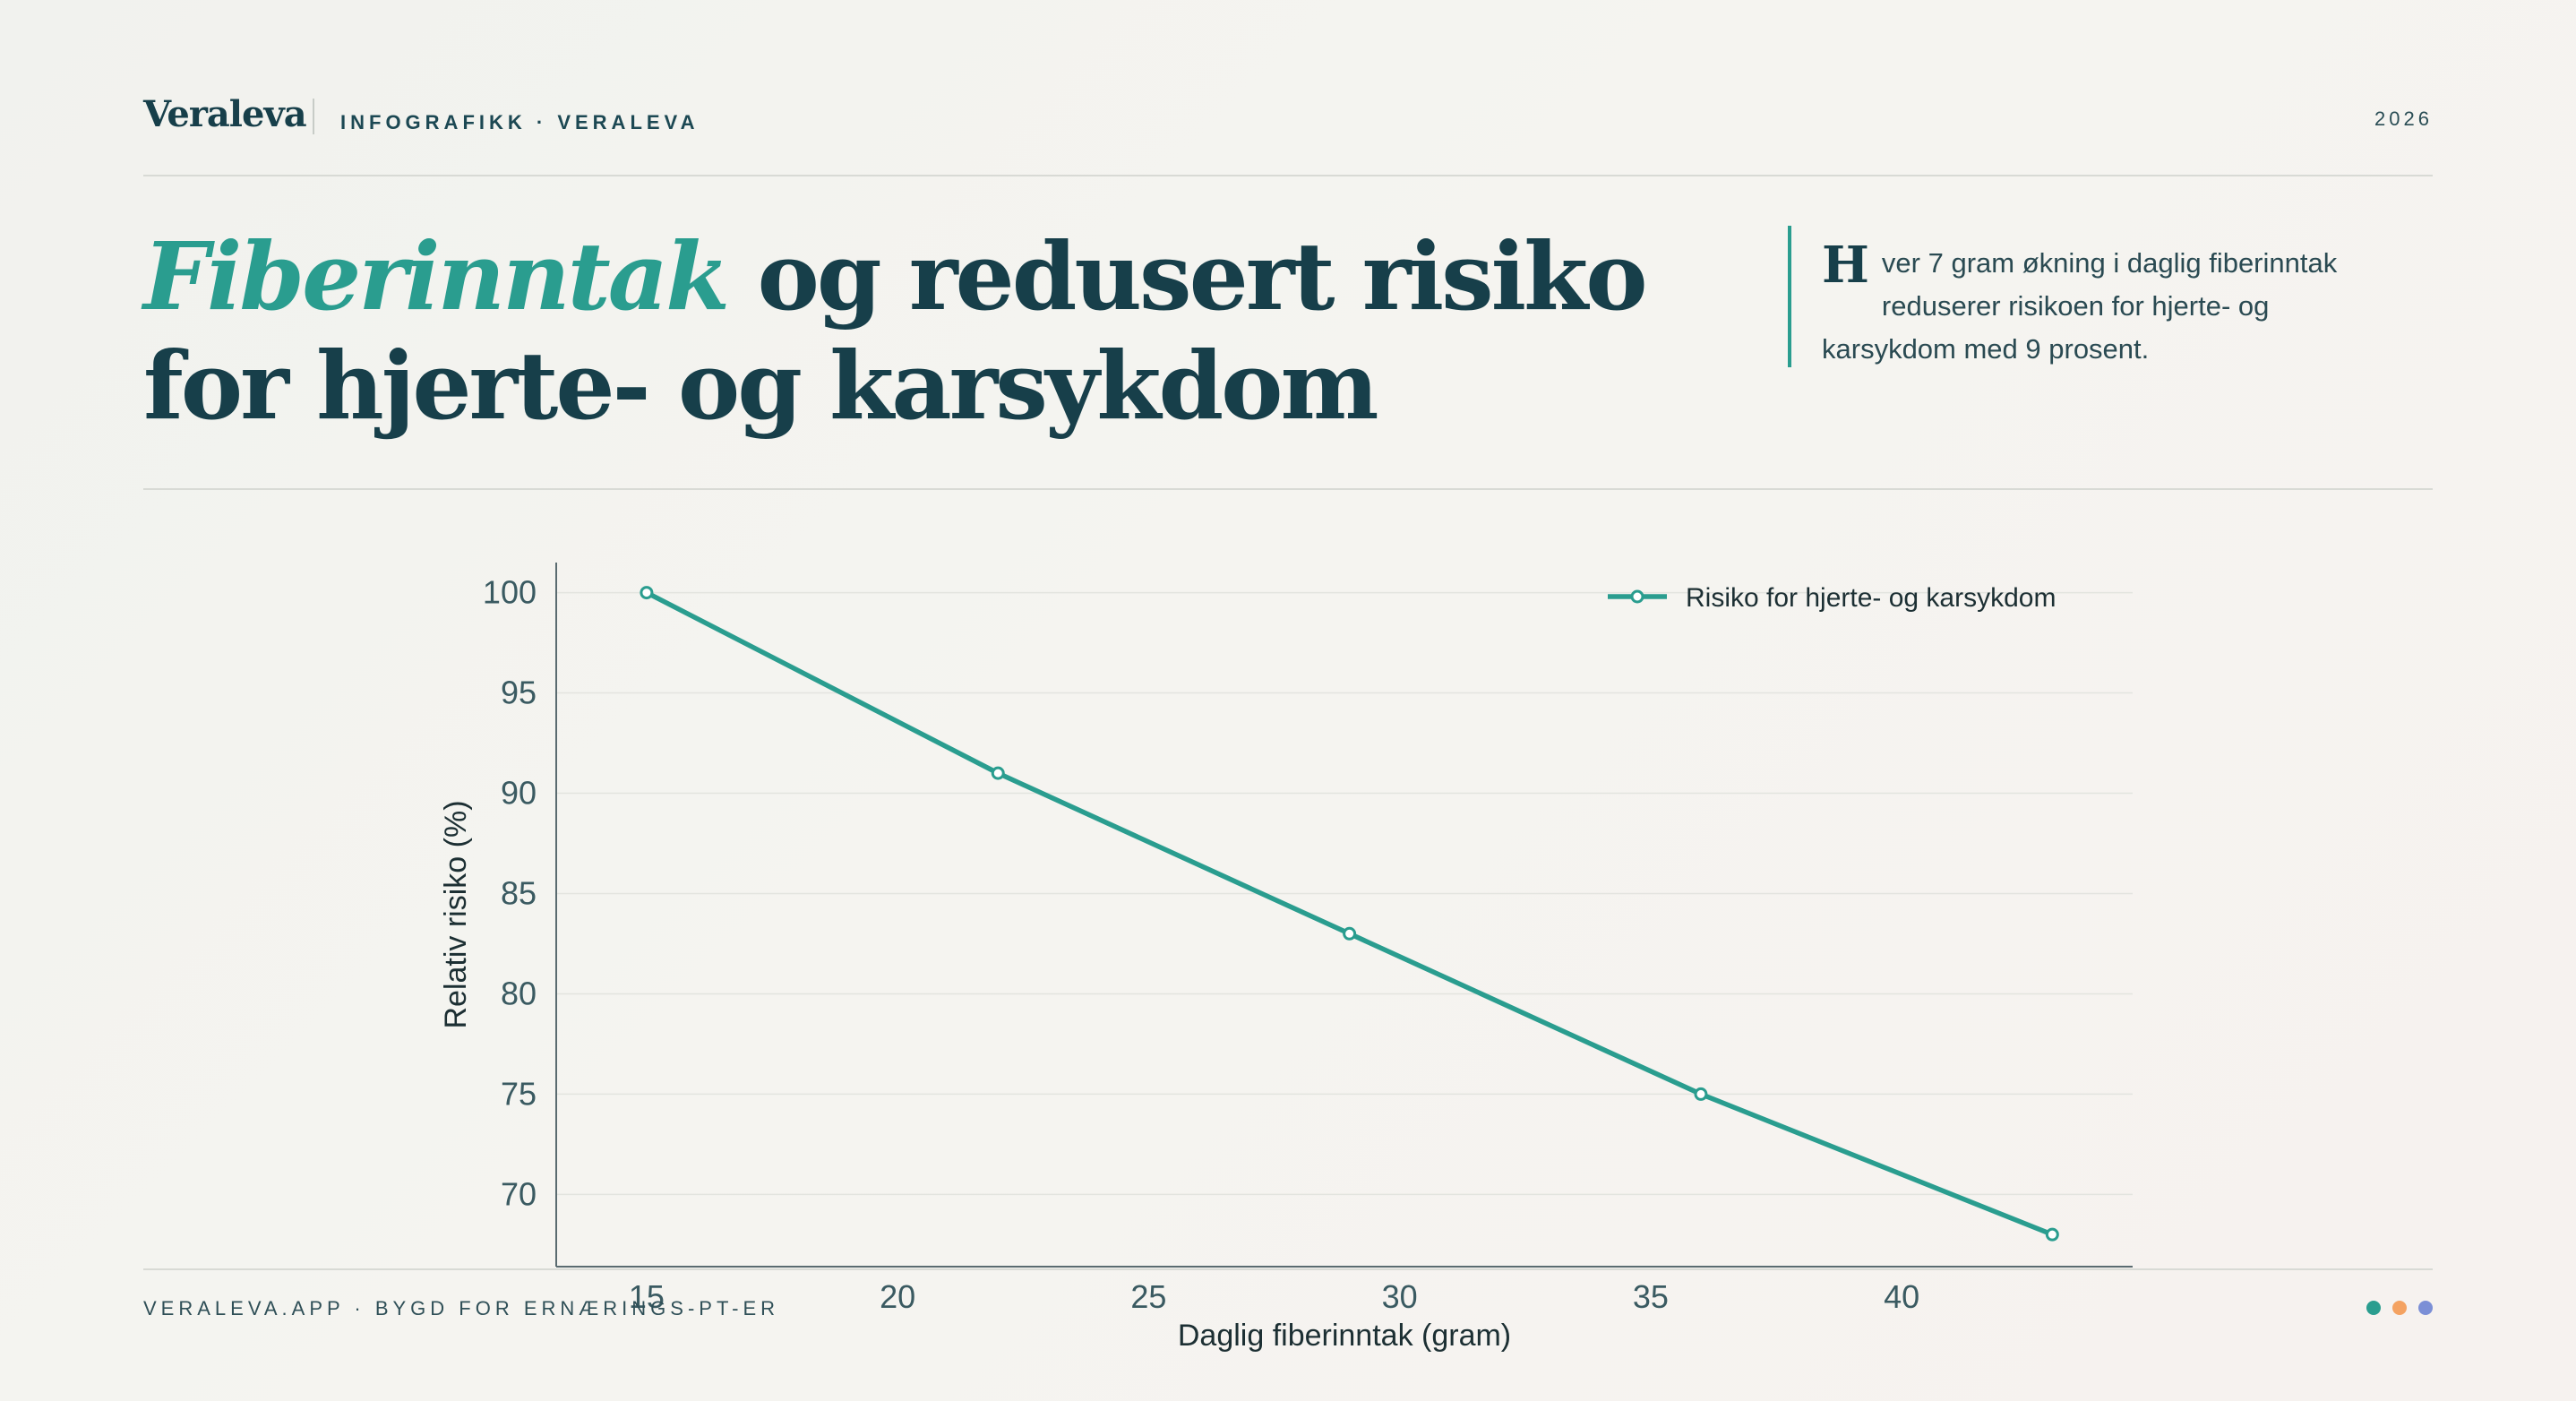 The height and width of the screenshot is (1401, 2576). What do you see at coordinates (1288, 118) in the screenshot?
I see `header: Veraleva INFOGRAFIKK · VERALEVA 2026` at bounding box center [1288, 118].